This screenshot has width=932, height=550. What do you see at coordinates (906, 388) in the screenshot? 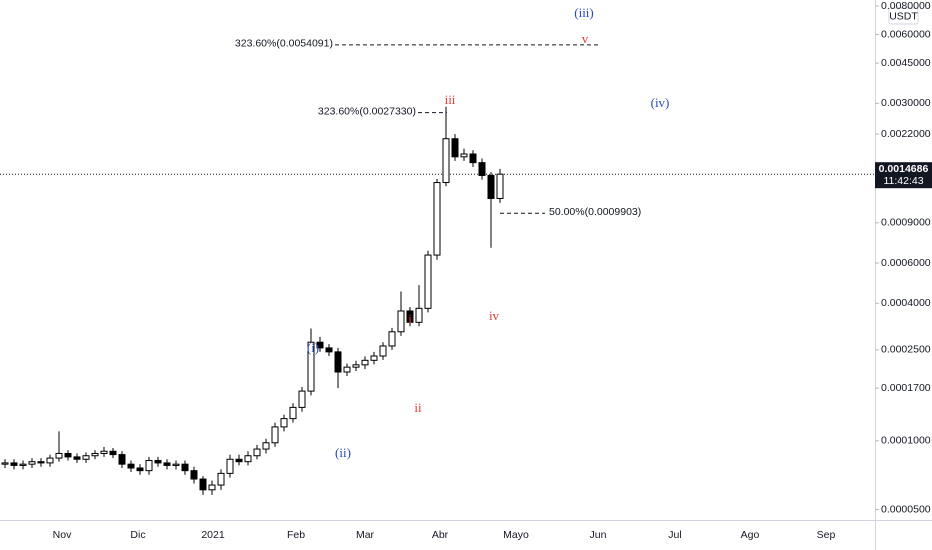
I see `y-tick-label: 0.0001700` at bounding box center [906, 388].